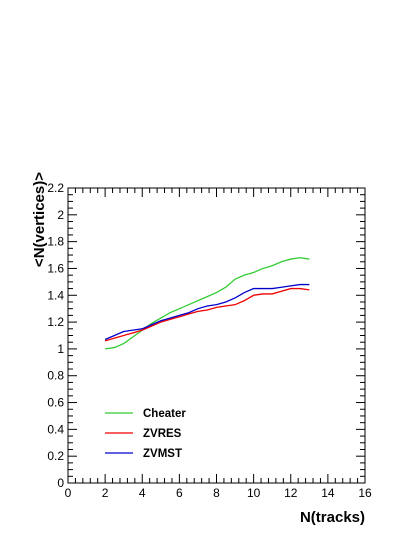 The width and height of the screenshot is (415, 542). Describe the element at coordinates (68, 493) in the screenshot. I see `x-tick-label: 0` at that location.